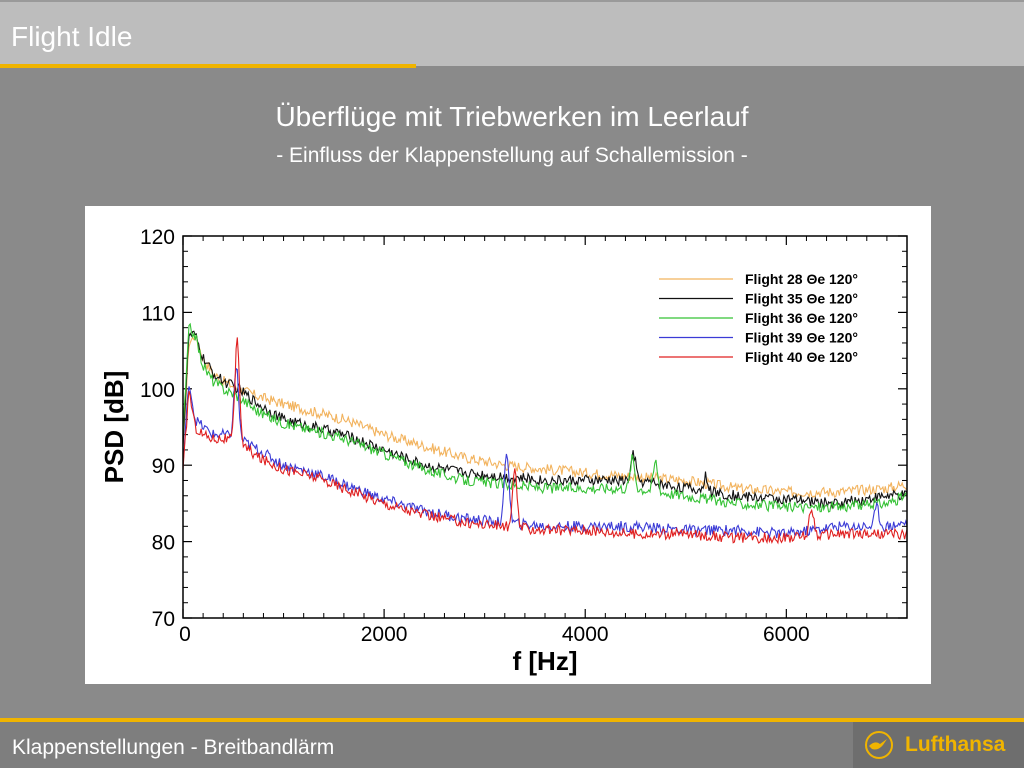 The height and width of the screenshot is (768, 1024). What do you see at coordinates (879, 745) in the screenshot?
I see `crane-icon` at bounding box center [879, 745].